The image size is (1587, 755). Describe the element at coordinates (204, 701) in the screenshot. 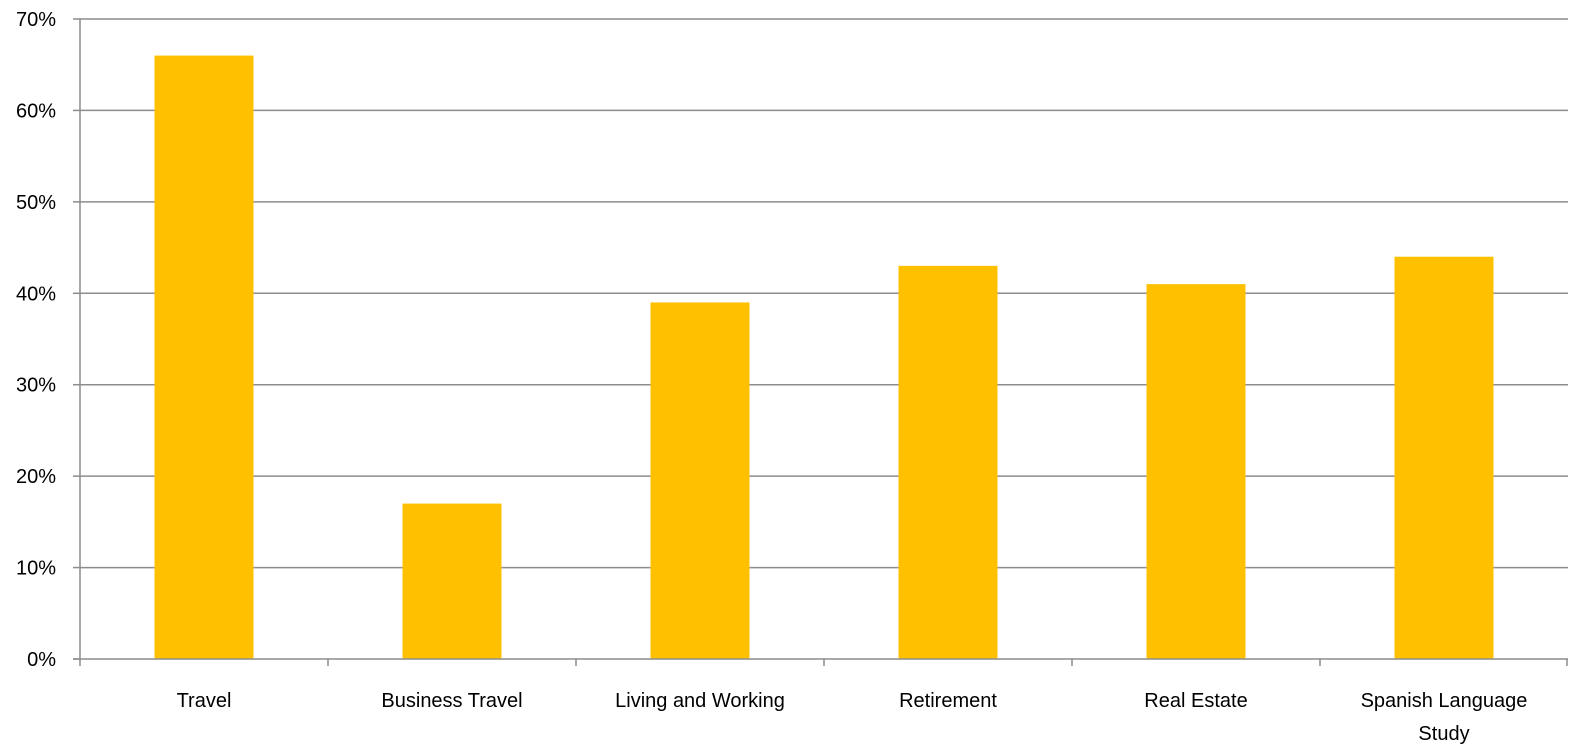

I see `x-category-label: Travel` at that location.